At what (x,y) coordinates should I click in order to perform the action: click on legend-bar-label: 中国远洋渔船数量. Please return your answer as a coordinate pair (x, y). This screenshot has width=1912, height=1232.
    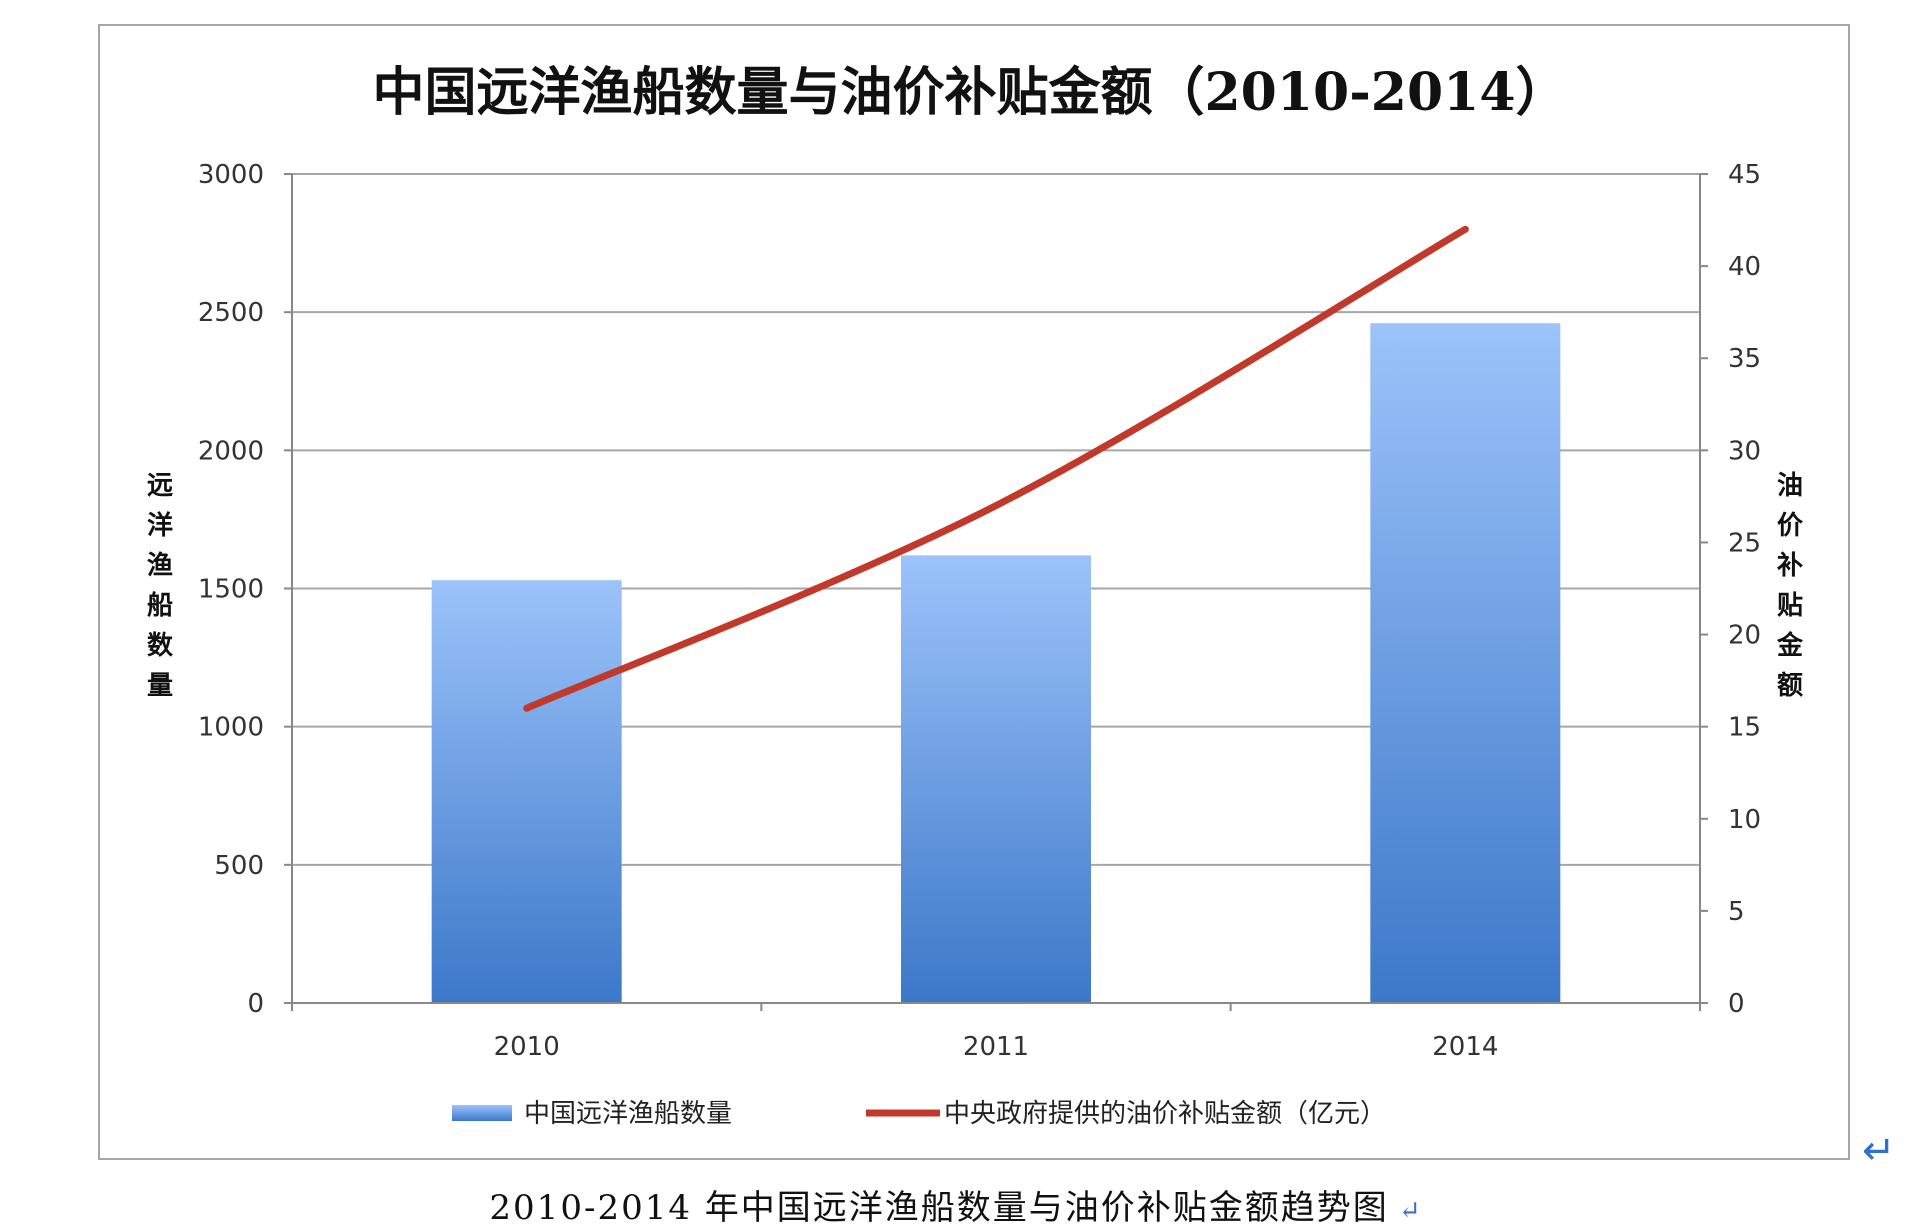
    Looking at the image, I should click on (628, 1114).